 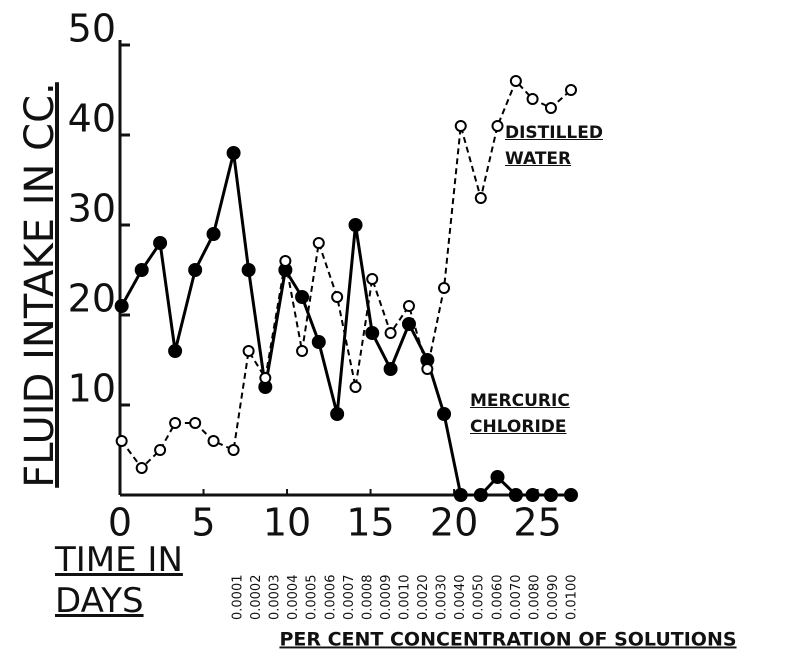 What do you see at coordinates (92, 29) in the screenshot?
I see `y-tick-label: 50` at bounding box center [92, 29].